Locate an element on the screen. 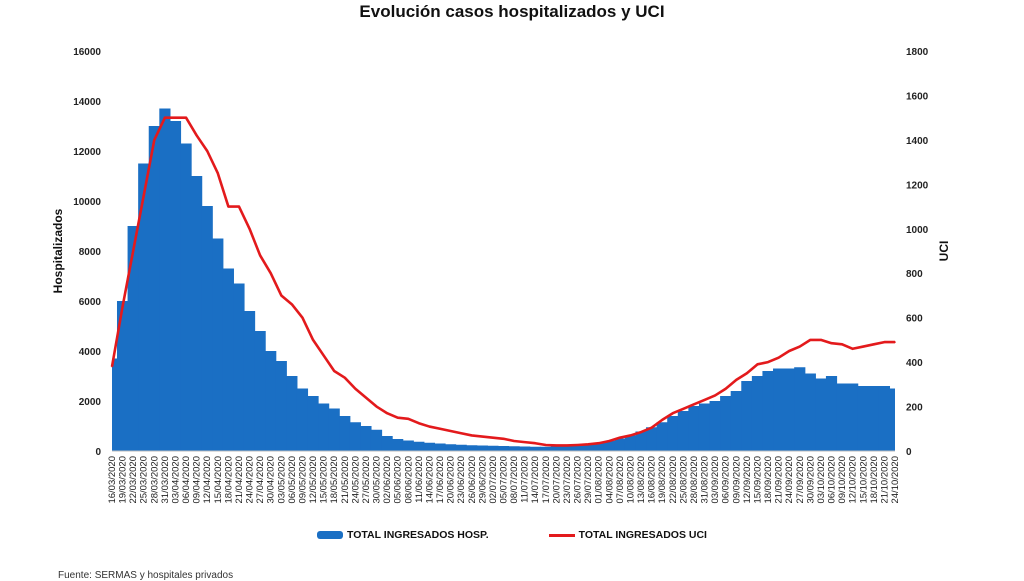 This screenshot has width=1024, height=581. legend-label-hosp: TOTAL INGRESADOS HOSP. is located at coordinates (418, 535).